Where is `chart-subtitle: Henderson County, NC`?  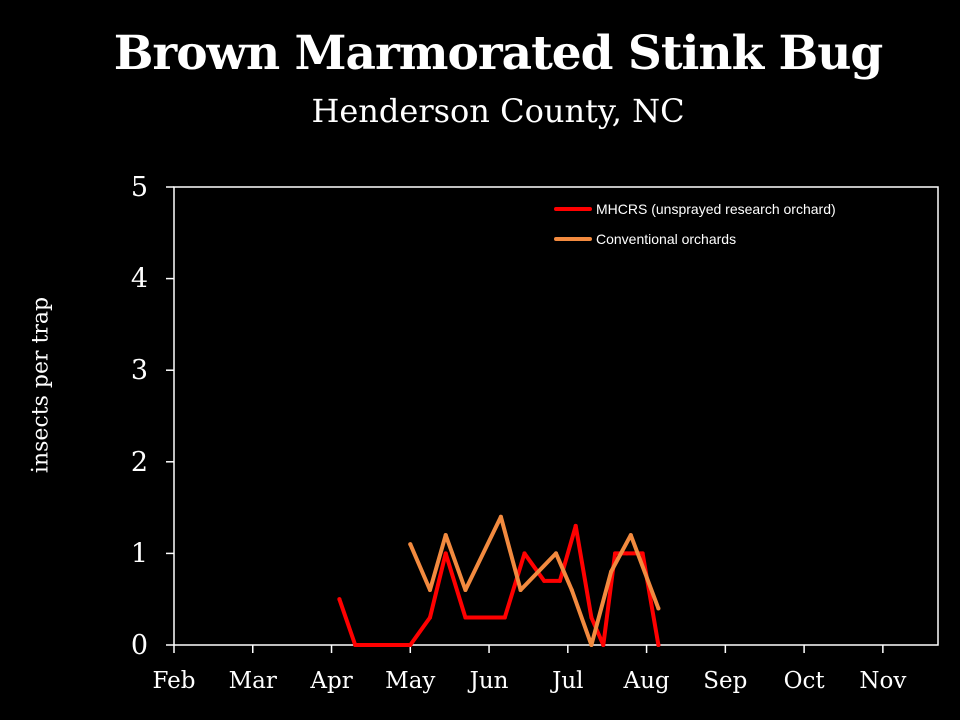
chart-subtitle: Henderson County, NC is located at coordinates (498, 111).